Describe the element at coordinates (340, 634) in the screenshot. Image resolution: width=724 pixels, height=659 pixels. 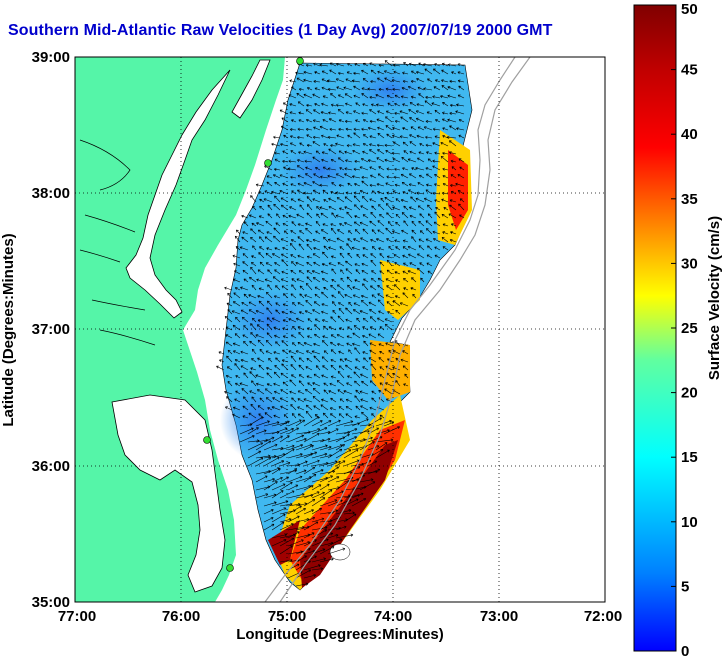
I see `x-axis-label: Longitude (Degrees:Minutes)` at that location.